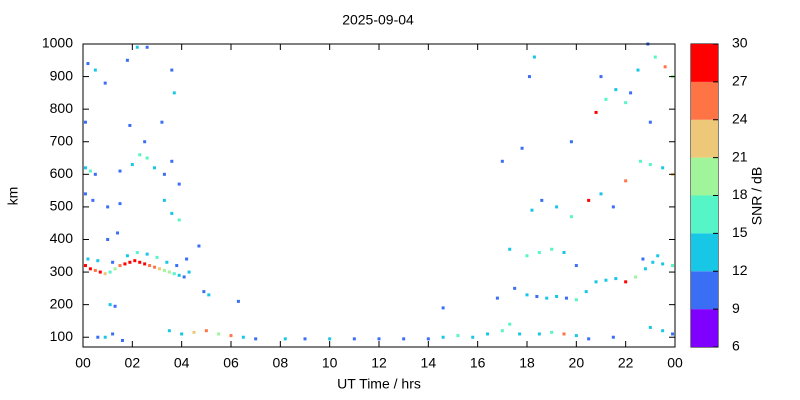 This screenshot has height=400, width=800. Describe the element at coordinates (378, 20) in the screenshot. I see `chart-title: 2025-09-04` at that location.